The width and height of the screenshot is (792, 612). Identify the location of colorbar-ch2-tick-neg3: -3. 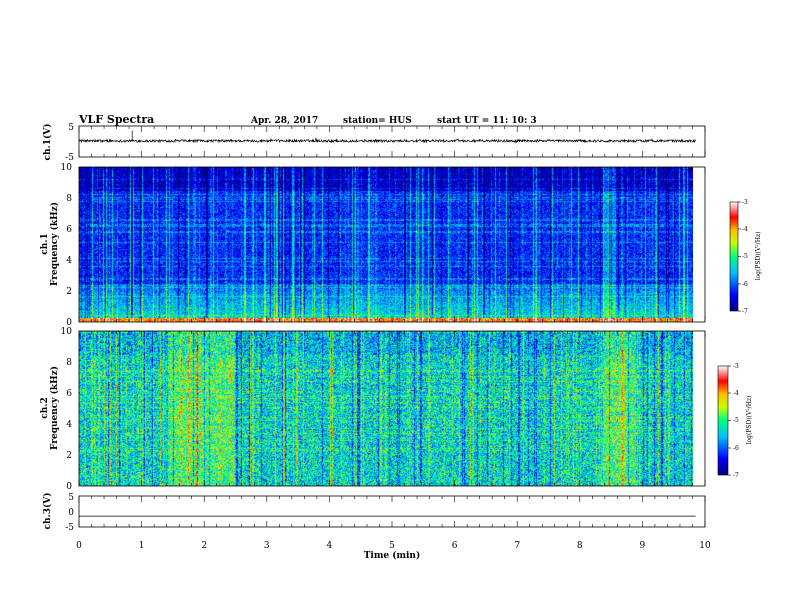
(736, 366).